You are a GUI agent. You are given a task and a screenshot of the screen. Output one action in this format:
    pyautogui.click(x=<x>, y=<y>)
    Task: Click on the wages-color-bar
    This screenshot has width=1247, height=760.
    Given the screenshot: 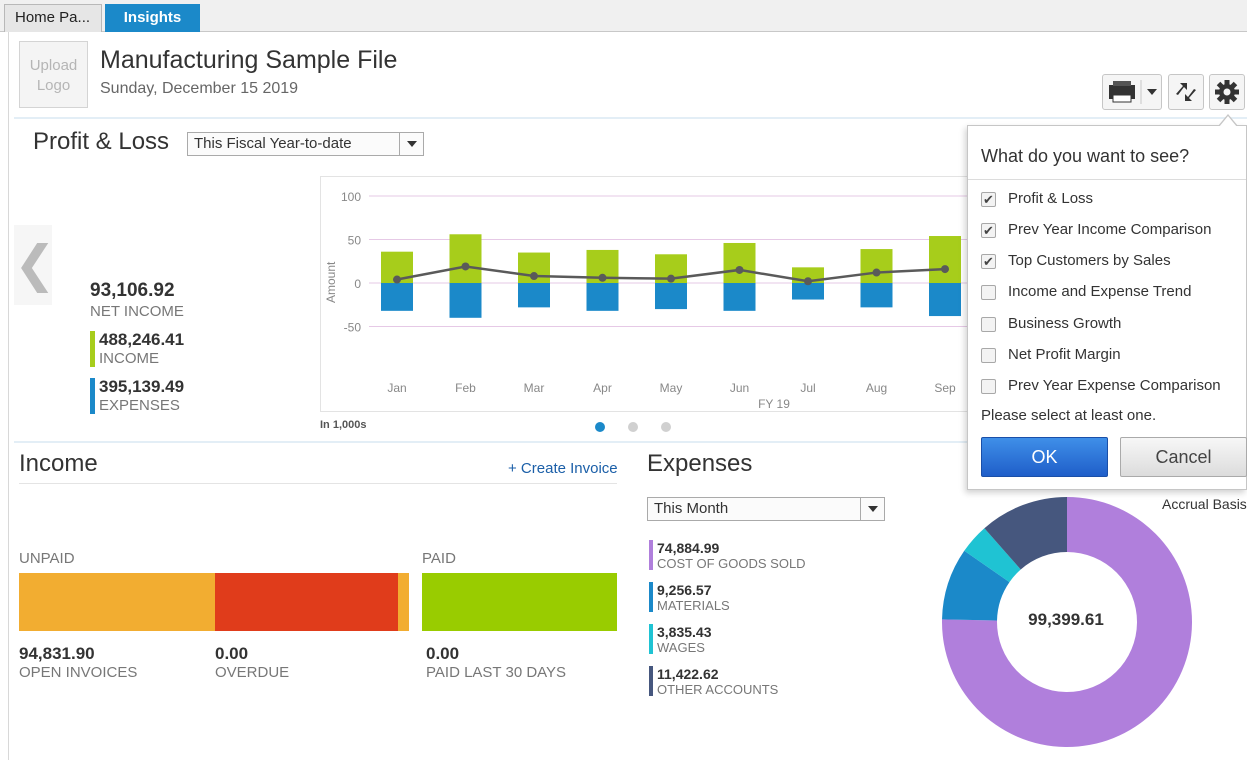 What is the action you would take?
    pyautogui.click(x=651, y=639)
    